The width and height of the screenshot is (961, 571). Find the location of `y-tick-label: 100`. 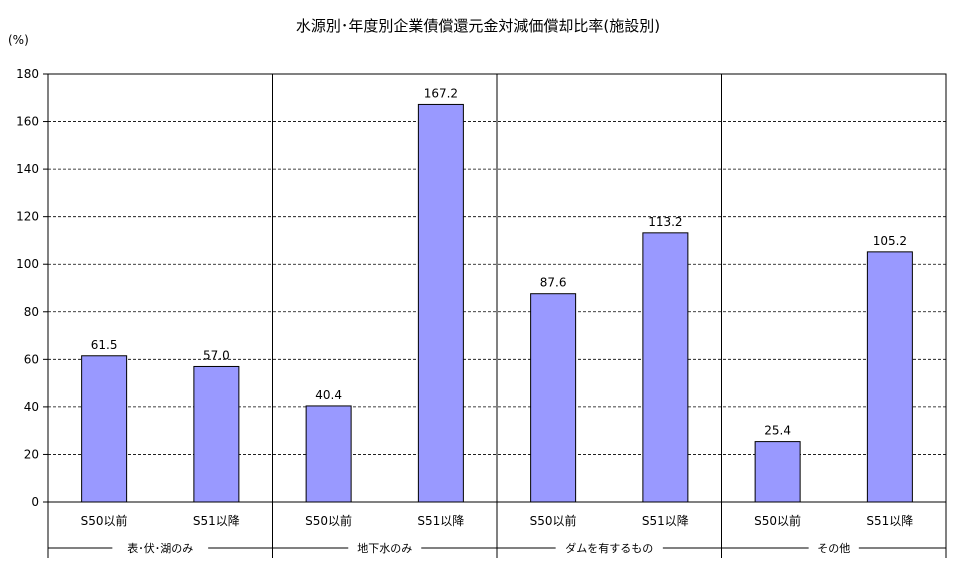

y-tick-label: 100 is located at coordinates (27, 264).